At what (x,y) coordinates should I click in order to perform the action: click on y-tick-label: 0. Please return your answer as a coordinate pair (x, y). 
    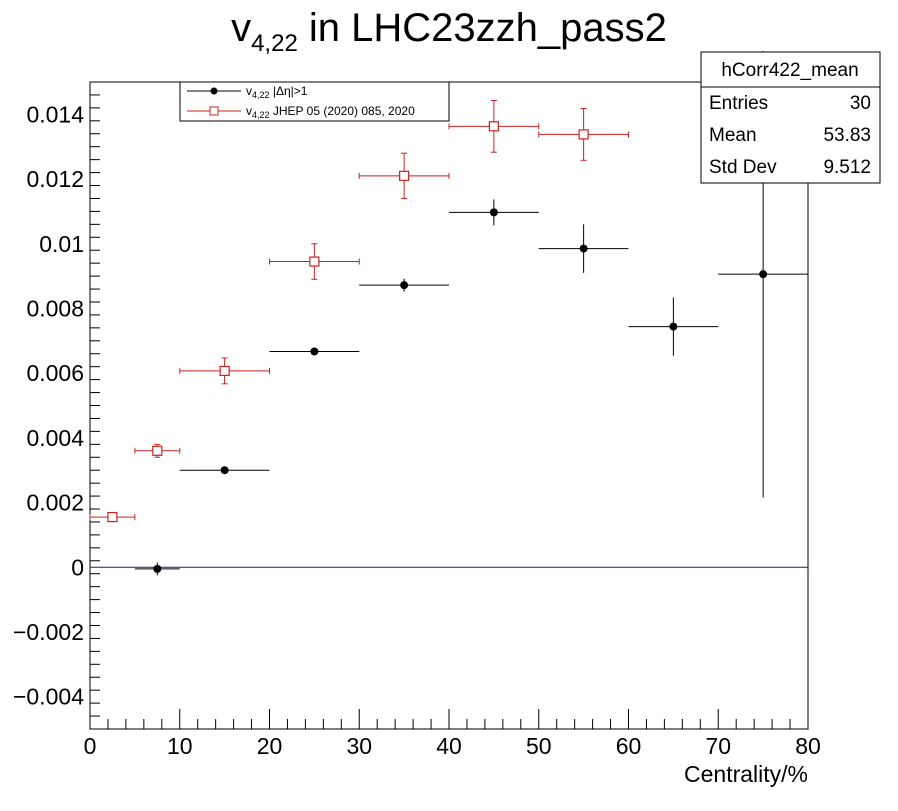
    Looking at the image, I should click on (77, 567).